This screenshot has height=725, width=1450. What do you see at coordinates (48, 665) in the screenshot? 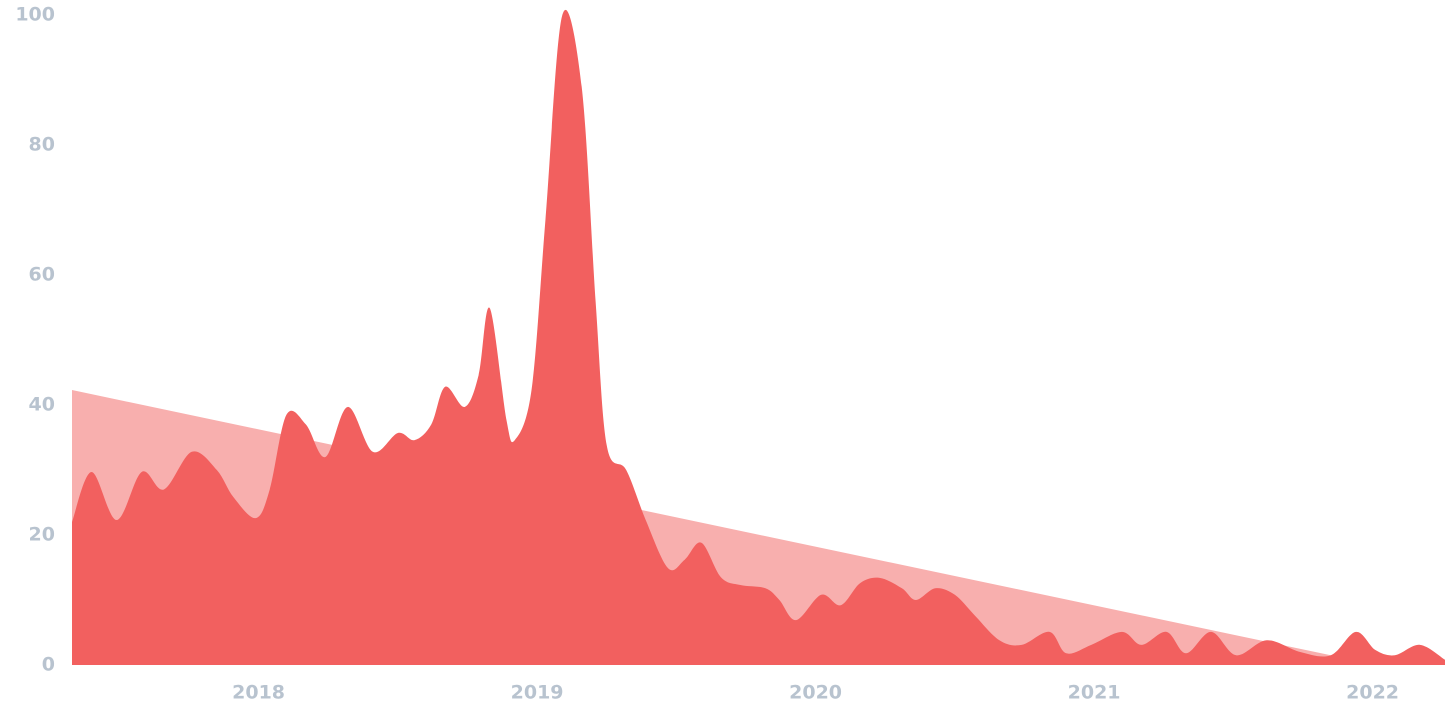
I see `y-tick-label: 0` at bounding box center [48, 665].